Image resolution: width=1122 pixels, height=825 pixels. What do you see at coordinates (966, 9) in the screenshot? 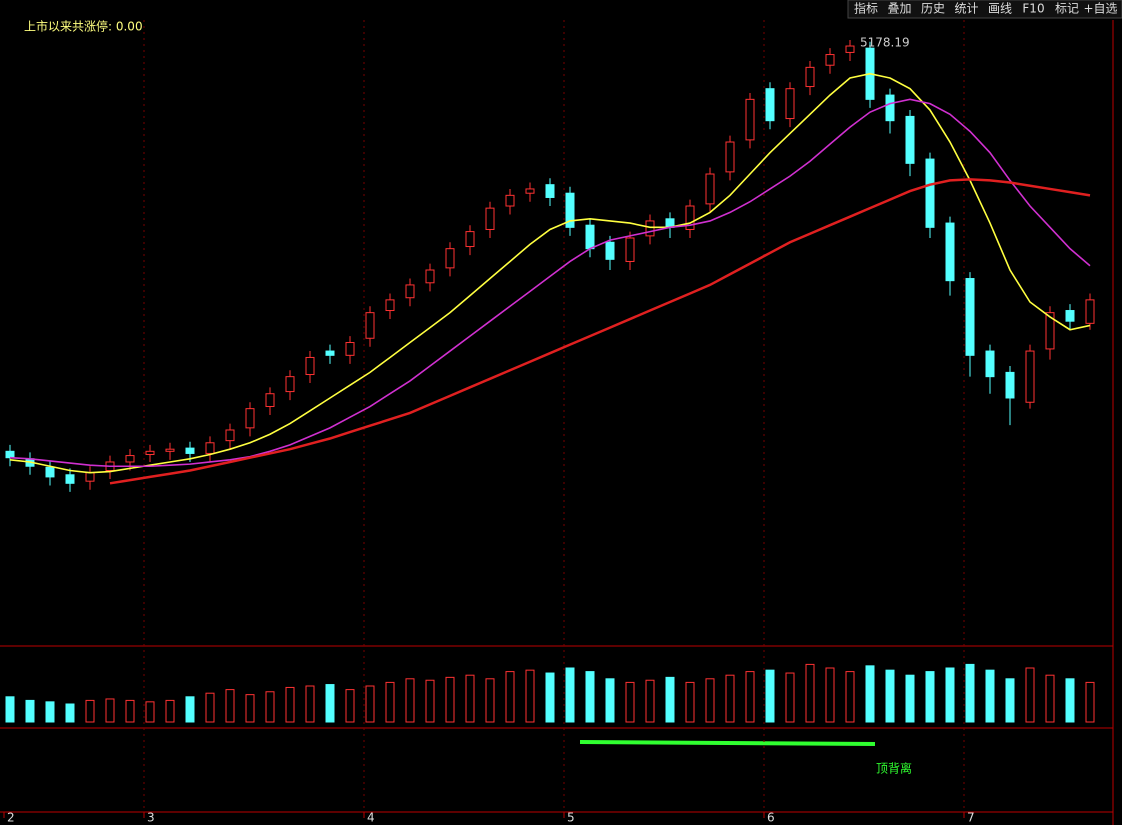
I see `toolbar-button: 统计` at bounding box center [966, 9].